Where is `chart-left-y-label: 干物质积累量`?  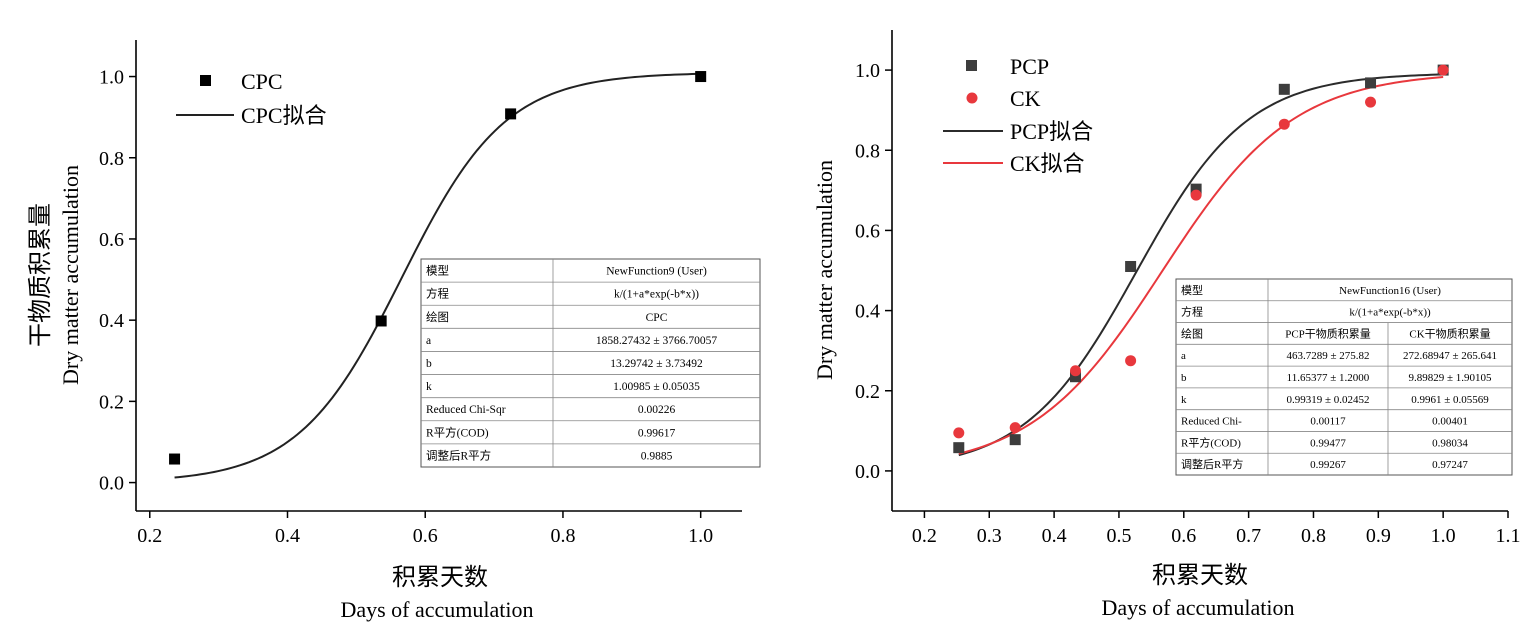 chart-left-y-label: 干物质积累量 is located at coordinates (40, 275).